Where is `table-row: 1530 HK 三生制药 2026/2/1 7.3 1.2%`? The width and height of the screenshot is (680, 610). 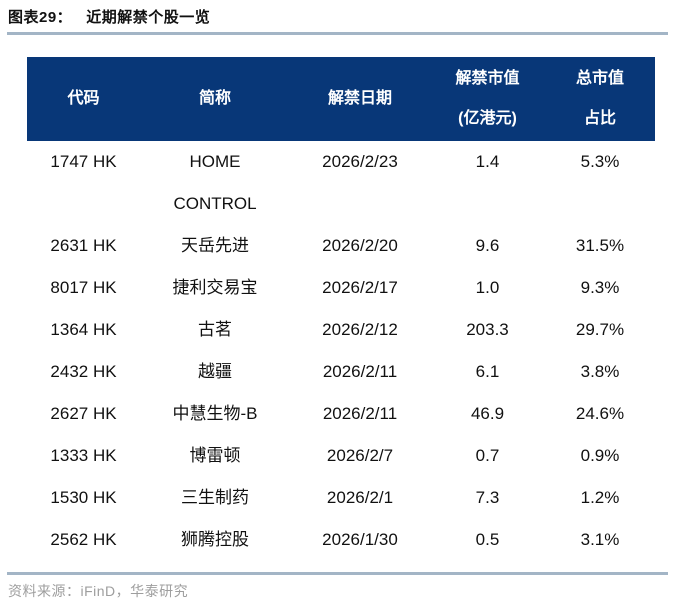 table-row: 1530 HK 三生制药 2026/2/1 7.3 1.2% is located at coordinates (341, 498).